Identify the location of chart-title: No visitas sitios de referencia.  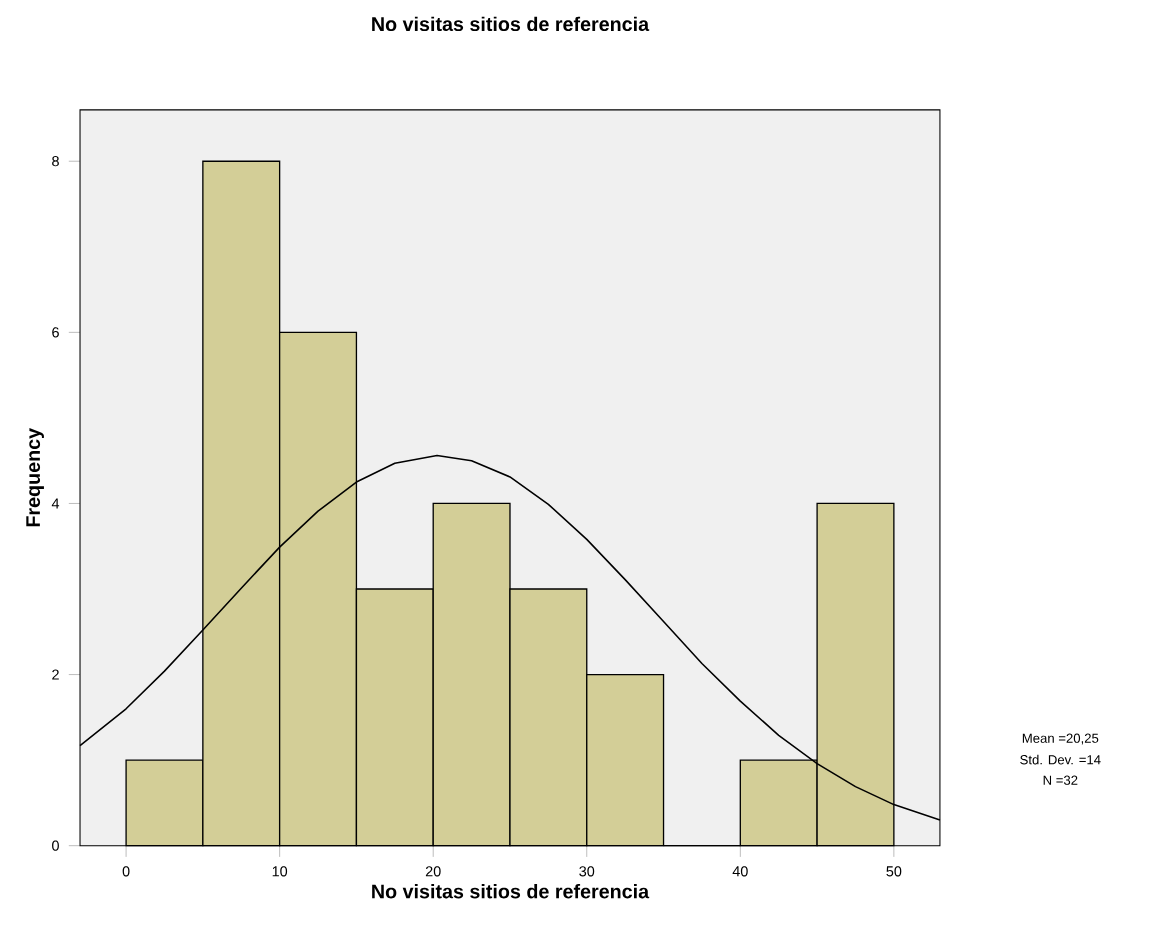
(511, 24).